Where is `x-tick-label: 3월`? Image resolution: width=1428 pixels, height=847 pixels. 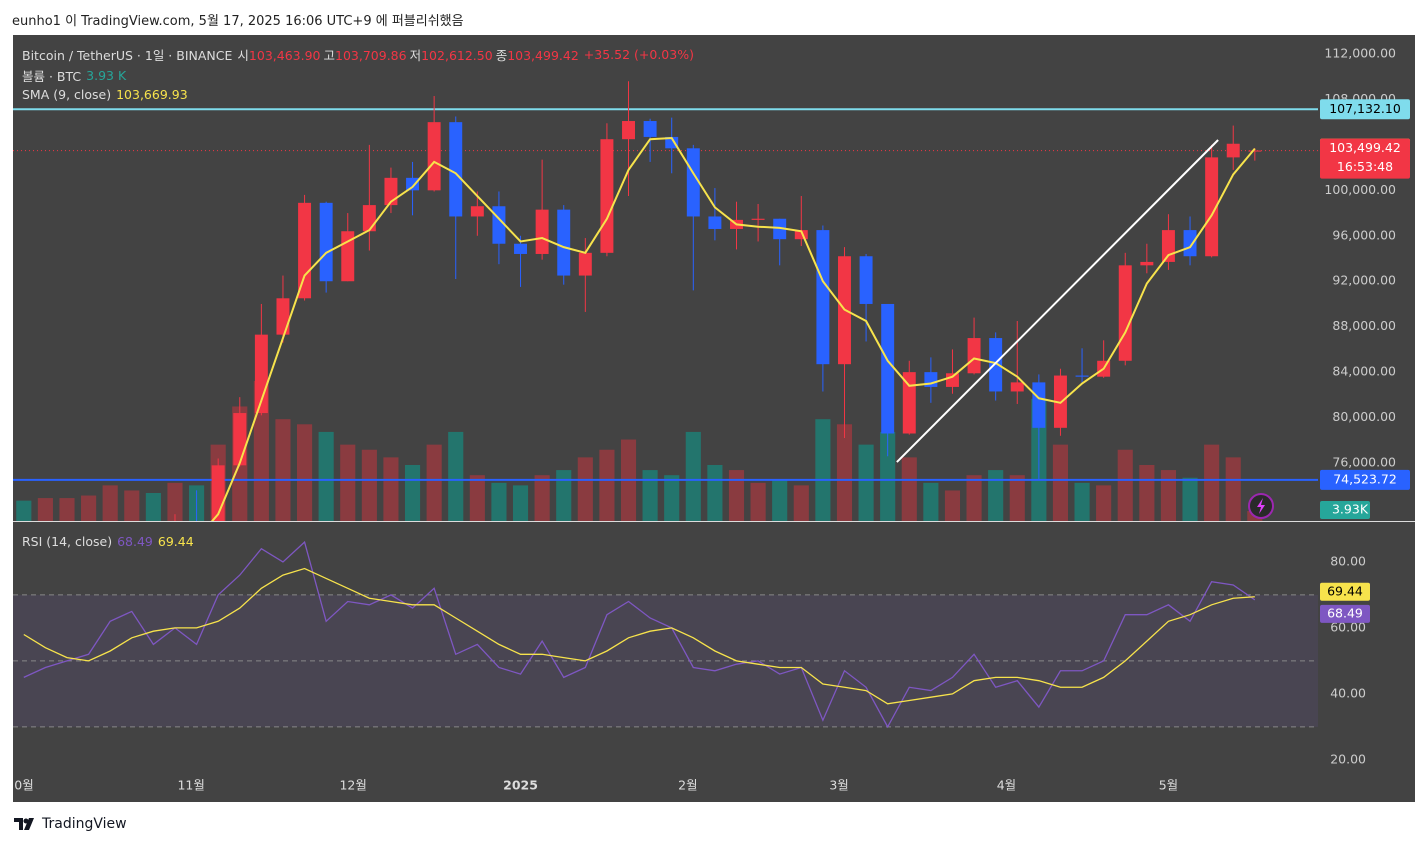
x-tick-label: 3월 is located at coordinates (838, 785).